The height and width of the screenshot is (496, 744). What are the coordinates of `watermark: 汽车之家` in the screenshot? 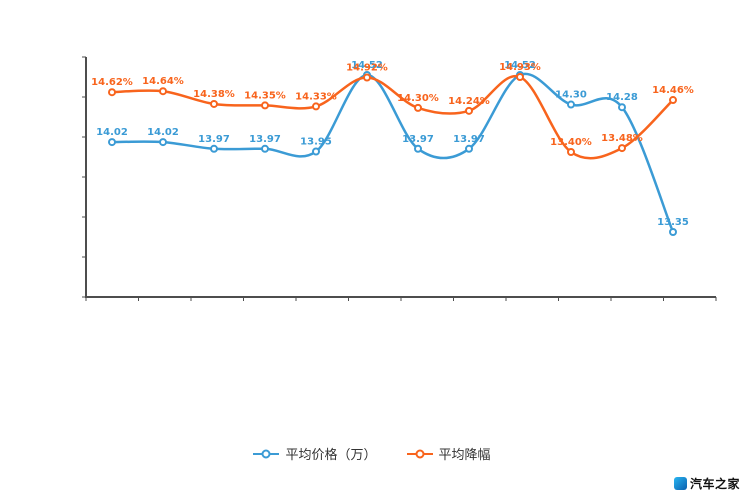 It's located at (706, 483).